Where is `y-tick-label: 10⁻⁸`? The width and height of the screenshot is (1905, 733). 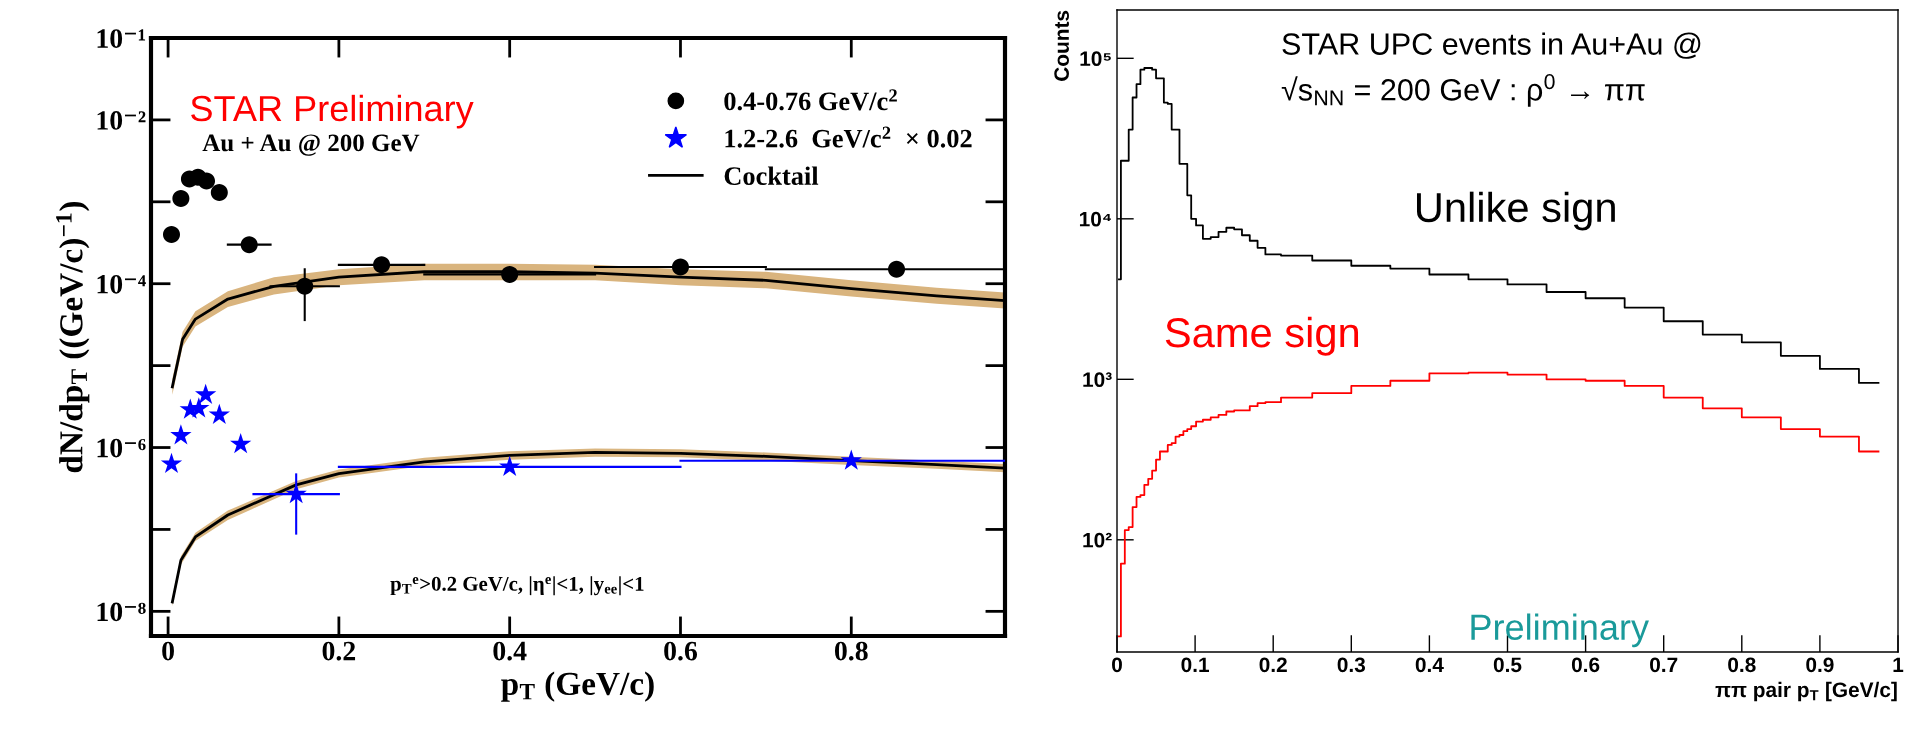 y-tick-label: 10⁻⁸ is located at coordinates (121, 612).